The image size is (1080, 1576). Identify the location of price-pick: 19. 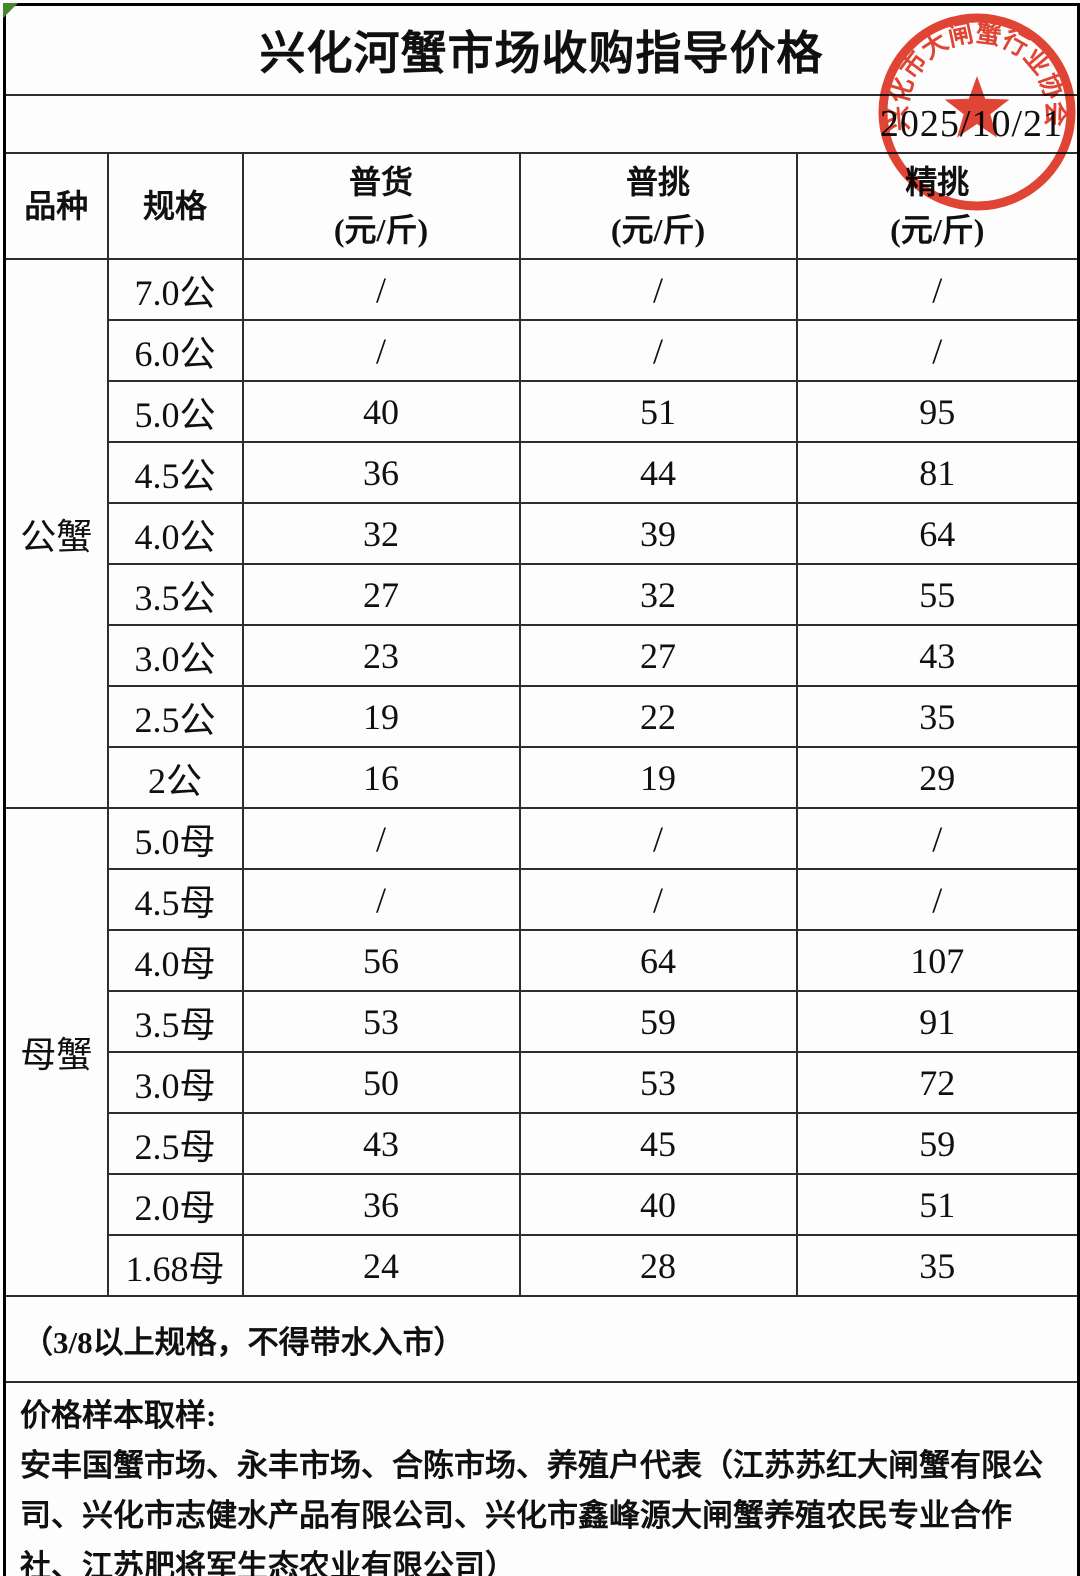
(658, 777).